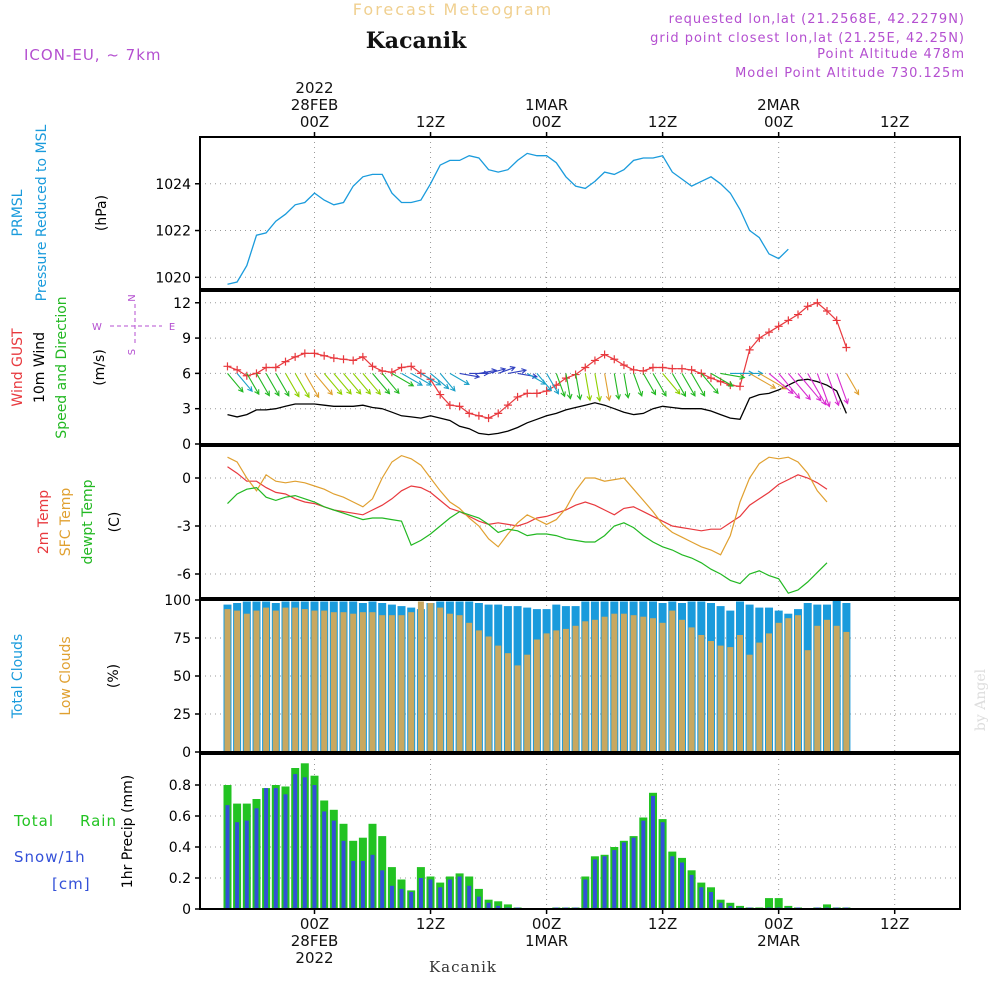 The height and width of the screenshot is (1000, 1000). I want to click on xlabel-top-1-0: 12Z, so click(430, 122).